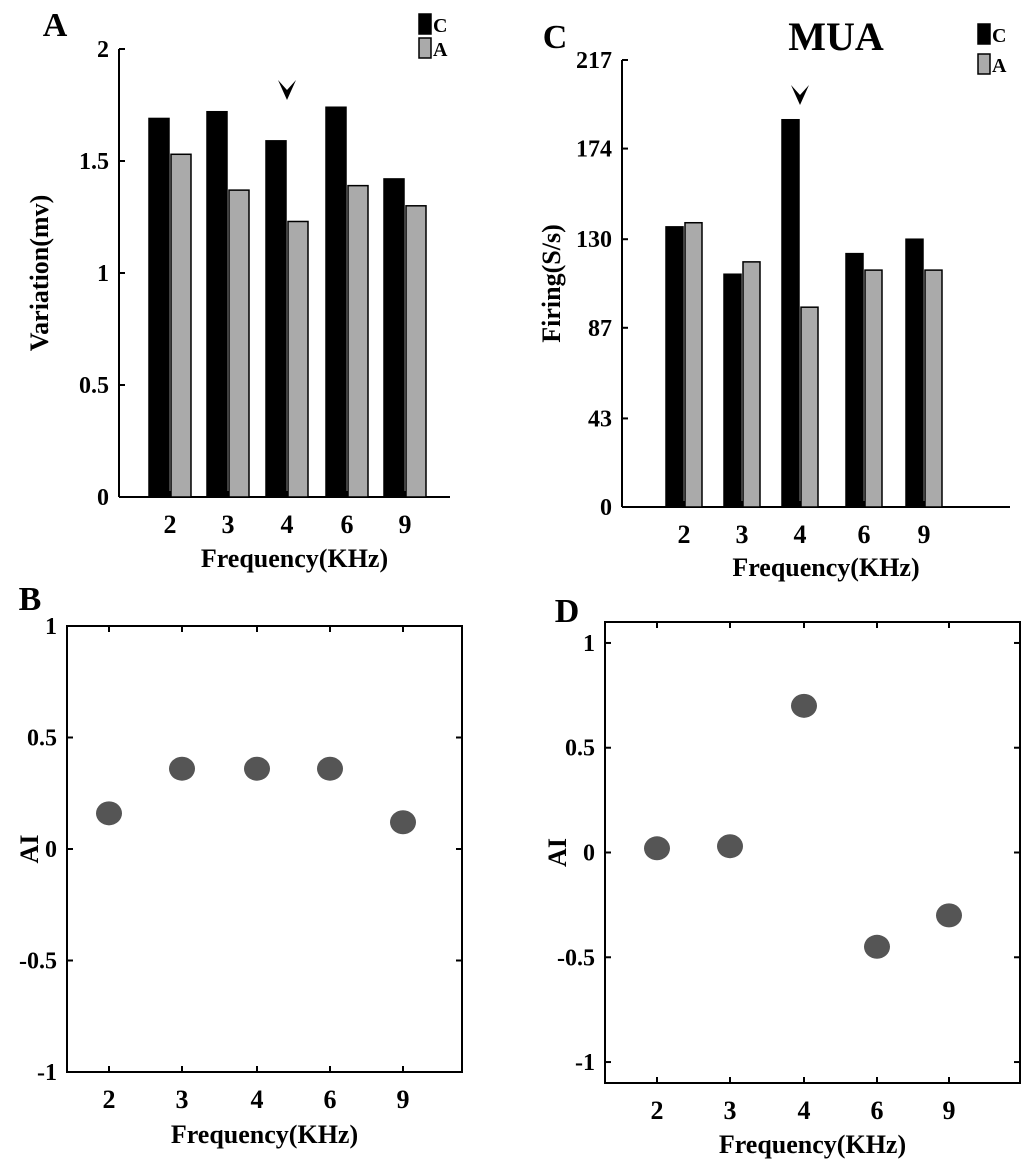 This screenshot has height=1160, width=1026. Describe the element at coordinates (39, 273) in the screenshot. I see `y-axis-label: Variation(mv)` at that location.